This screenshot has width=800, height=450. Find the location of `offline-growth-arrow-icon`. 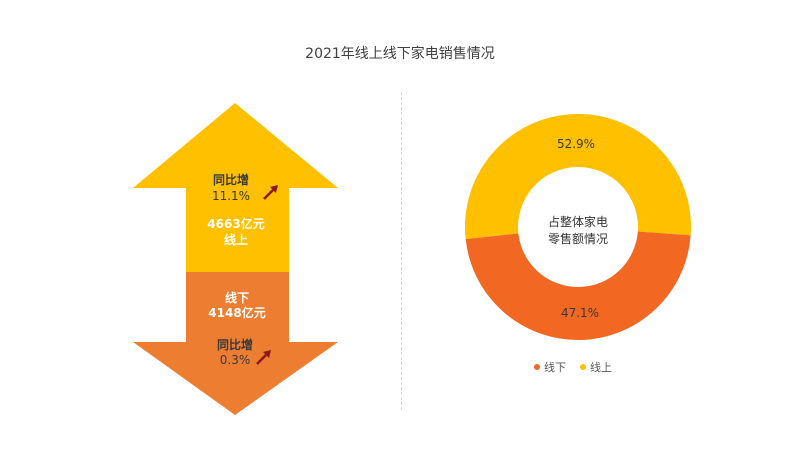

offline-growth-arrow-icon is located at coordinates (263, 357).